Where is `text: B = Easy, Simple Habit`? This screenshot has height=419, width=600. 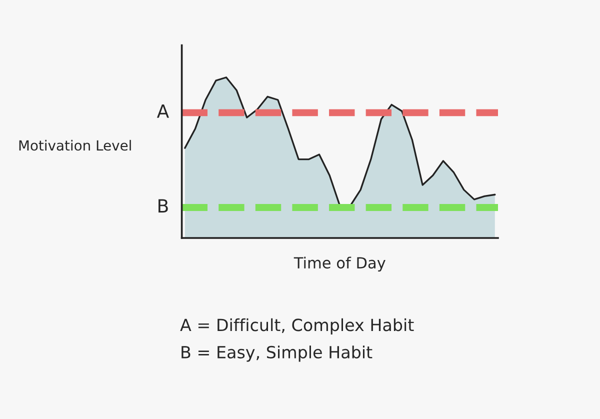
text: B = Easy, Simple Habit is located at coordinates (277, 354).